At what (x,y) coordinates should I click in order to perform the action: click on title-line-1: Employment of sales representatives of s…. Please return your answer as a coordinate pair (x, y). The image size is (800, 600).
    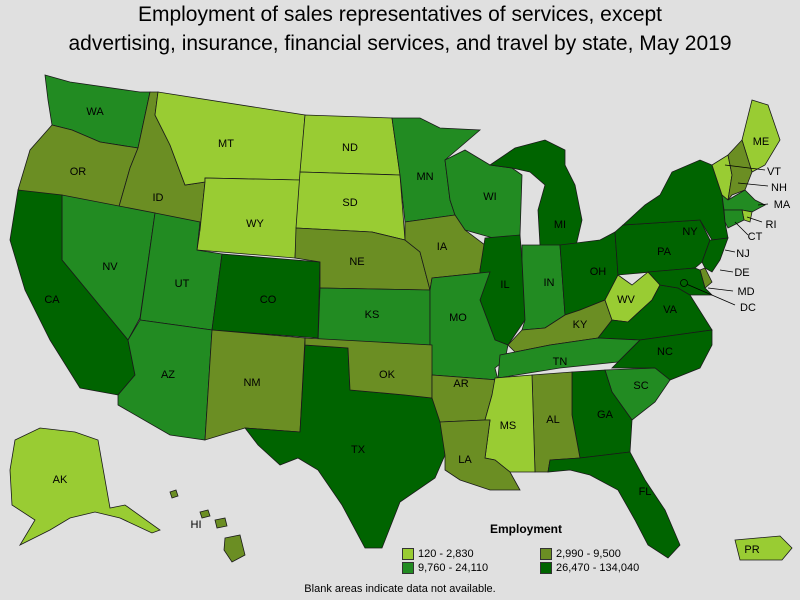
    Looking at the image, I should click on (400, 14).